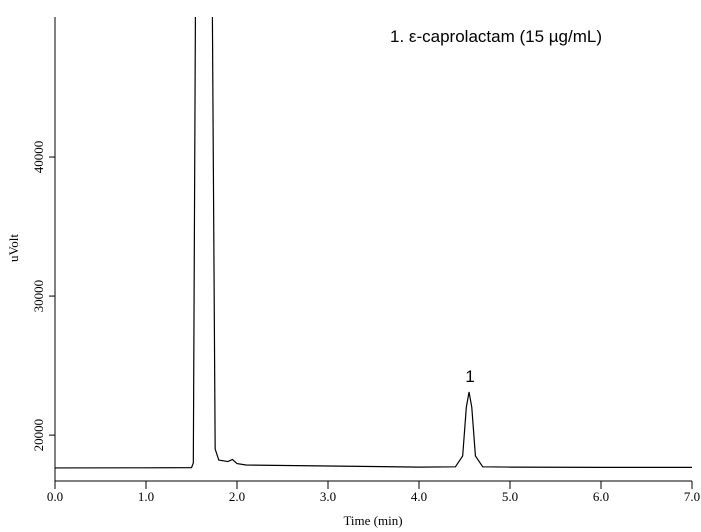 The image size is (701, 532). Describe the element at coordinates (510, 496) in the screenshot. I see `x-tick-label: 5.0` at that location.